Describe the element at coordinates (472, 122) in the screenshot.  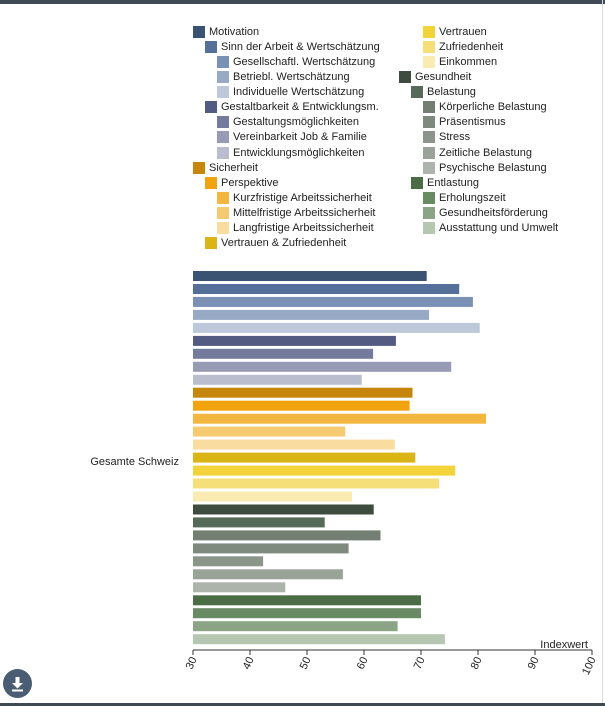
I see `legend-label: Präsentismus` at that location.